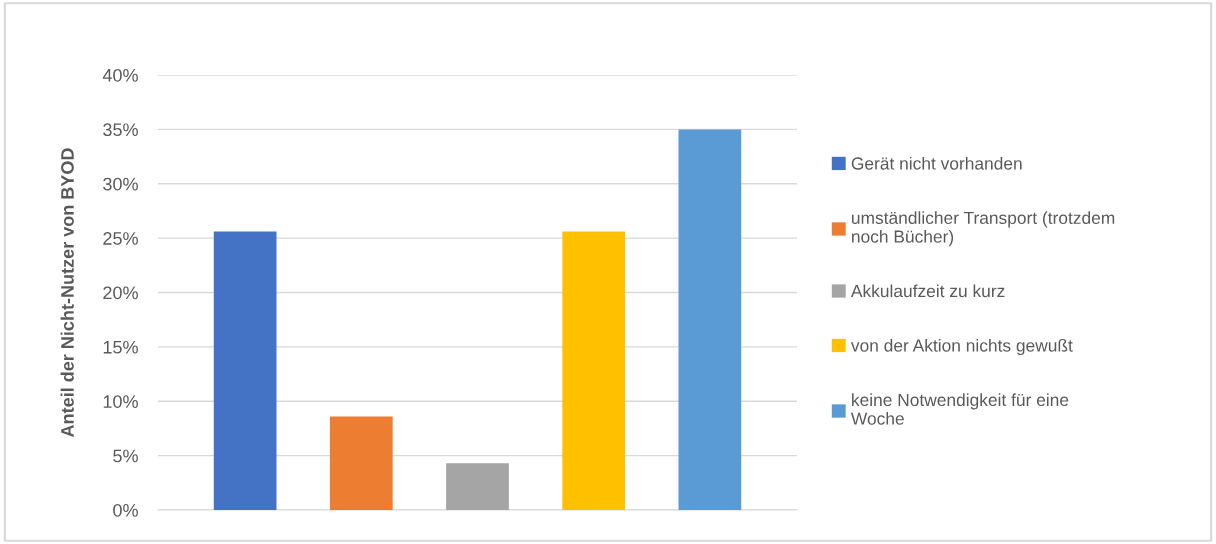  Describe the element at coordinates (120, 347) in the screenshot. I see `y-tick-label: 15%` at that location.